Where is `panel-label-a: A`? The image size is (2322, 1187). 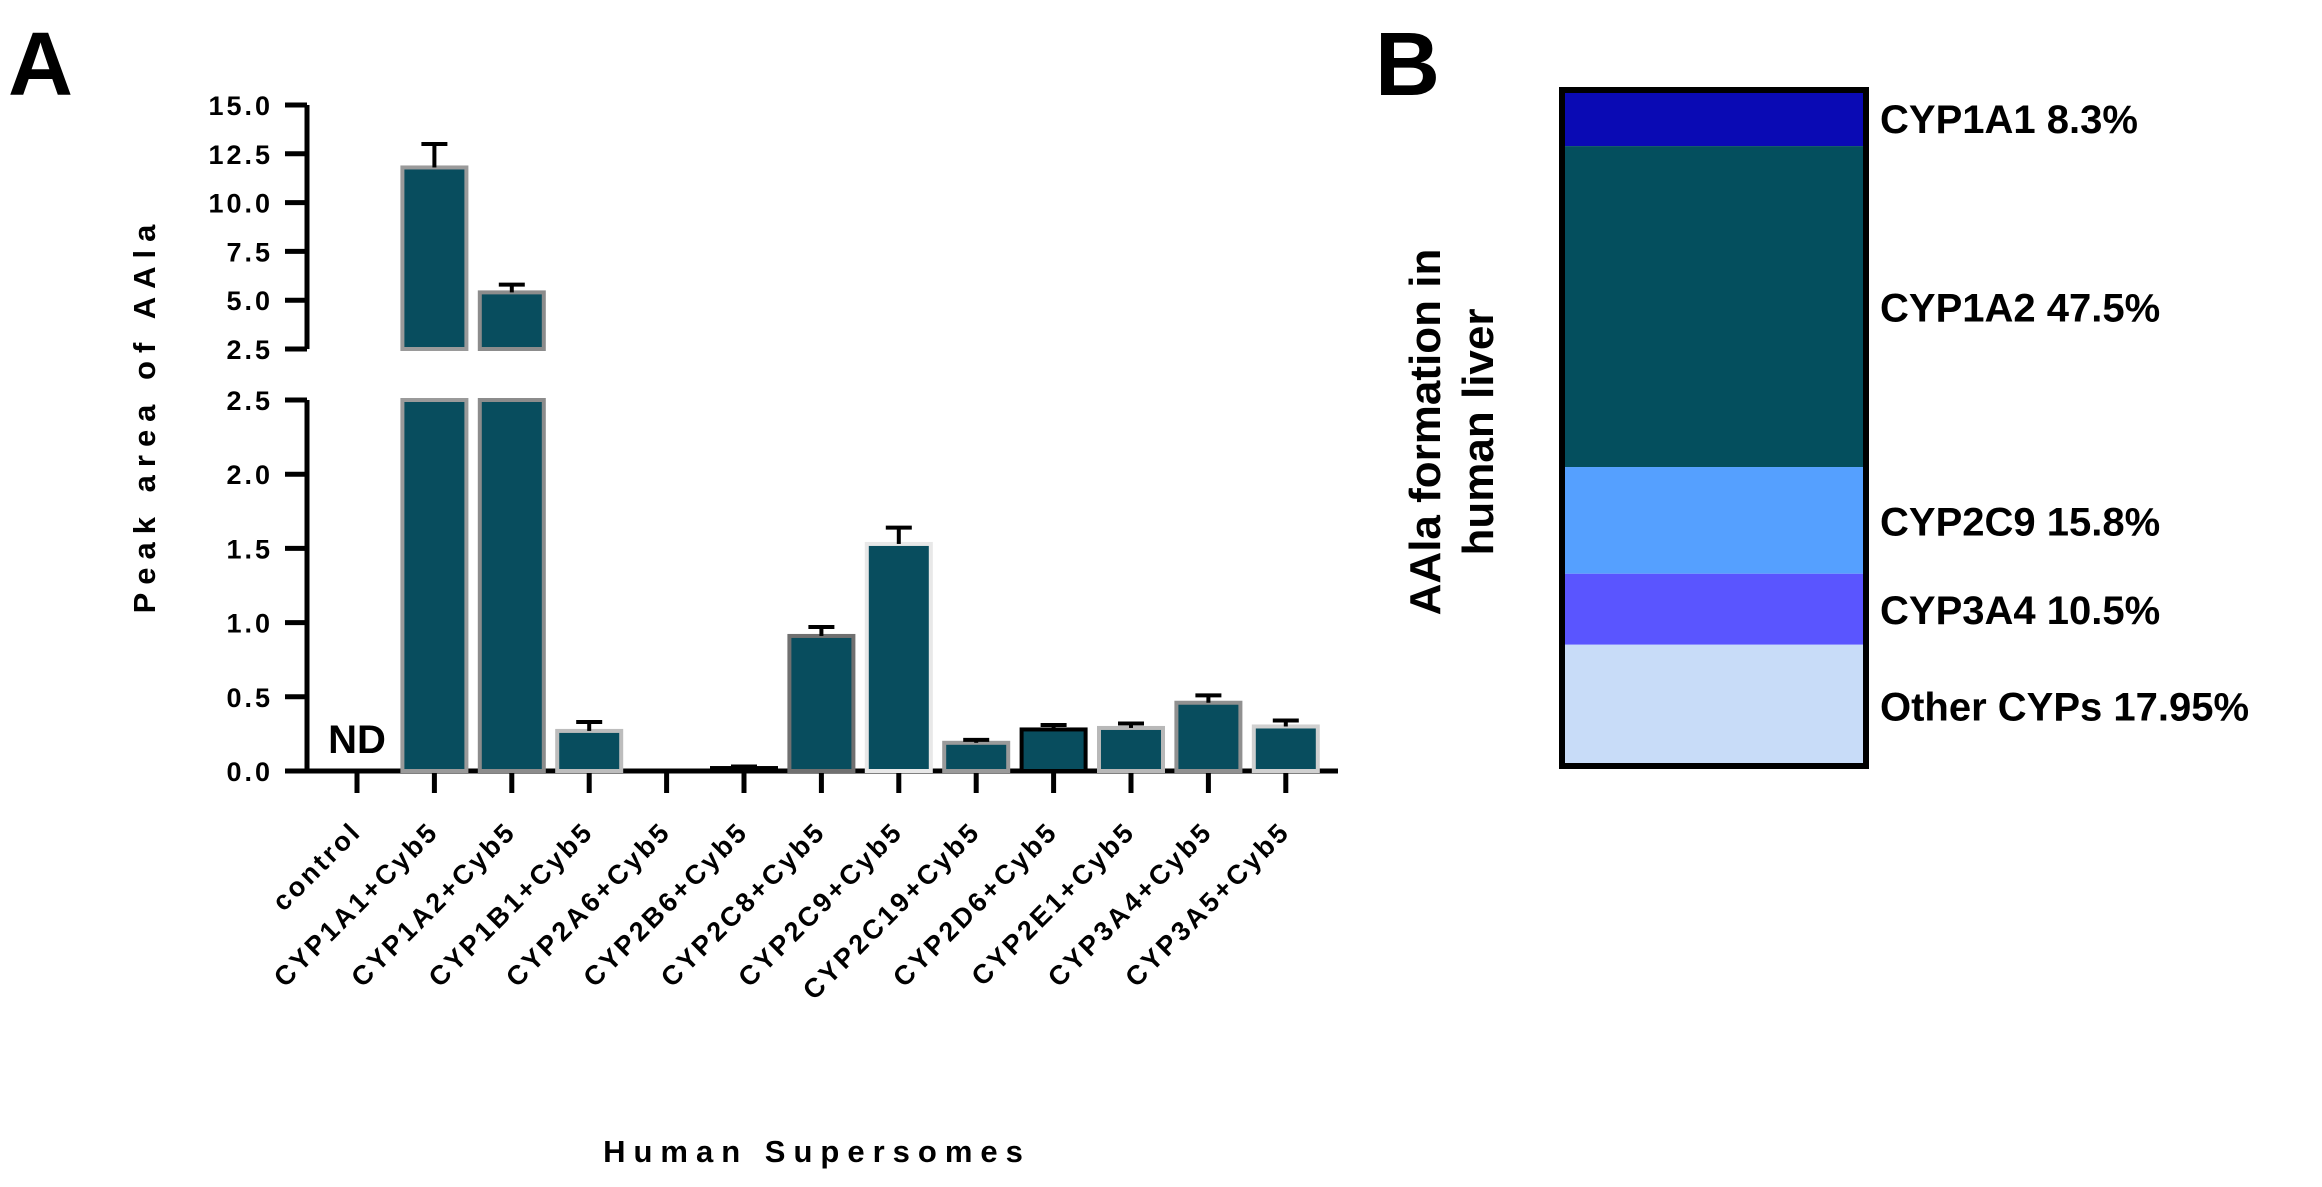 panel-label-a: A is located at coordinates (40, 65).